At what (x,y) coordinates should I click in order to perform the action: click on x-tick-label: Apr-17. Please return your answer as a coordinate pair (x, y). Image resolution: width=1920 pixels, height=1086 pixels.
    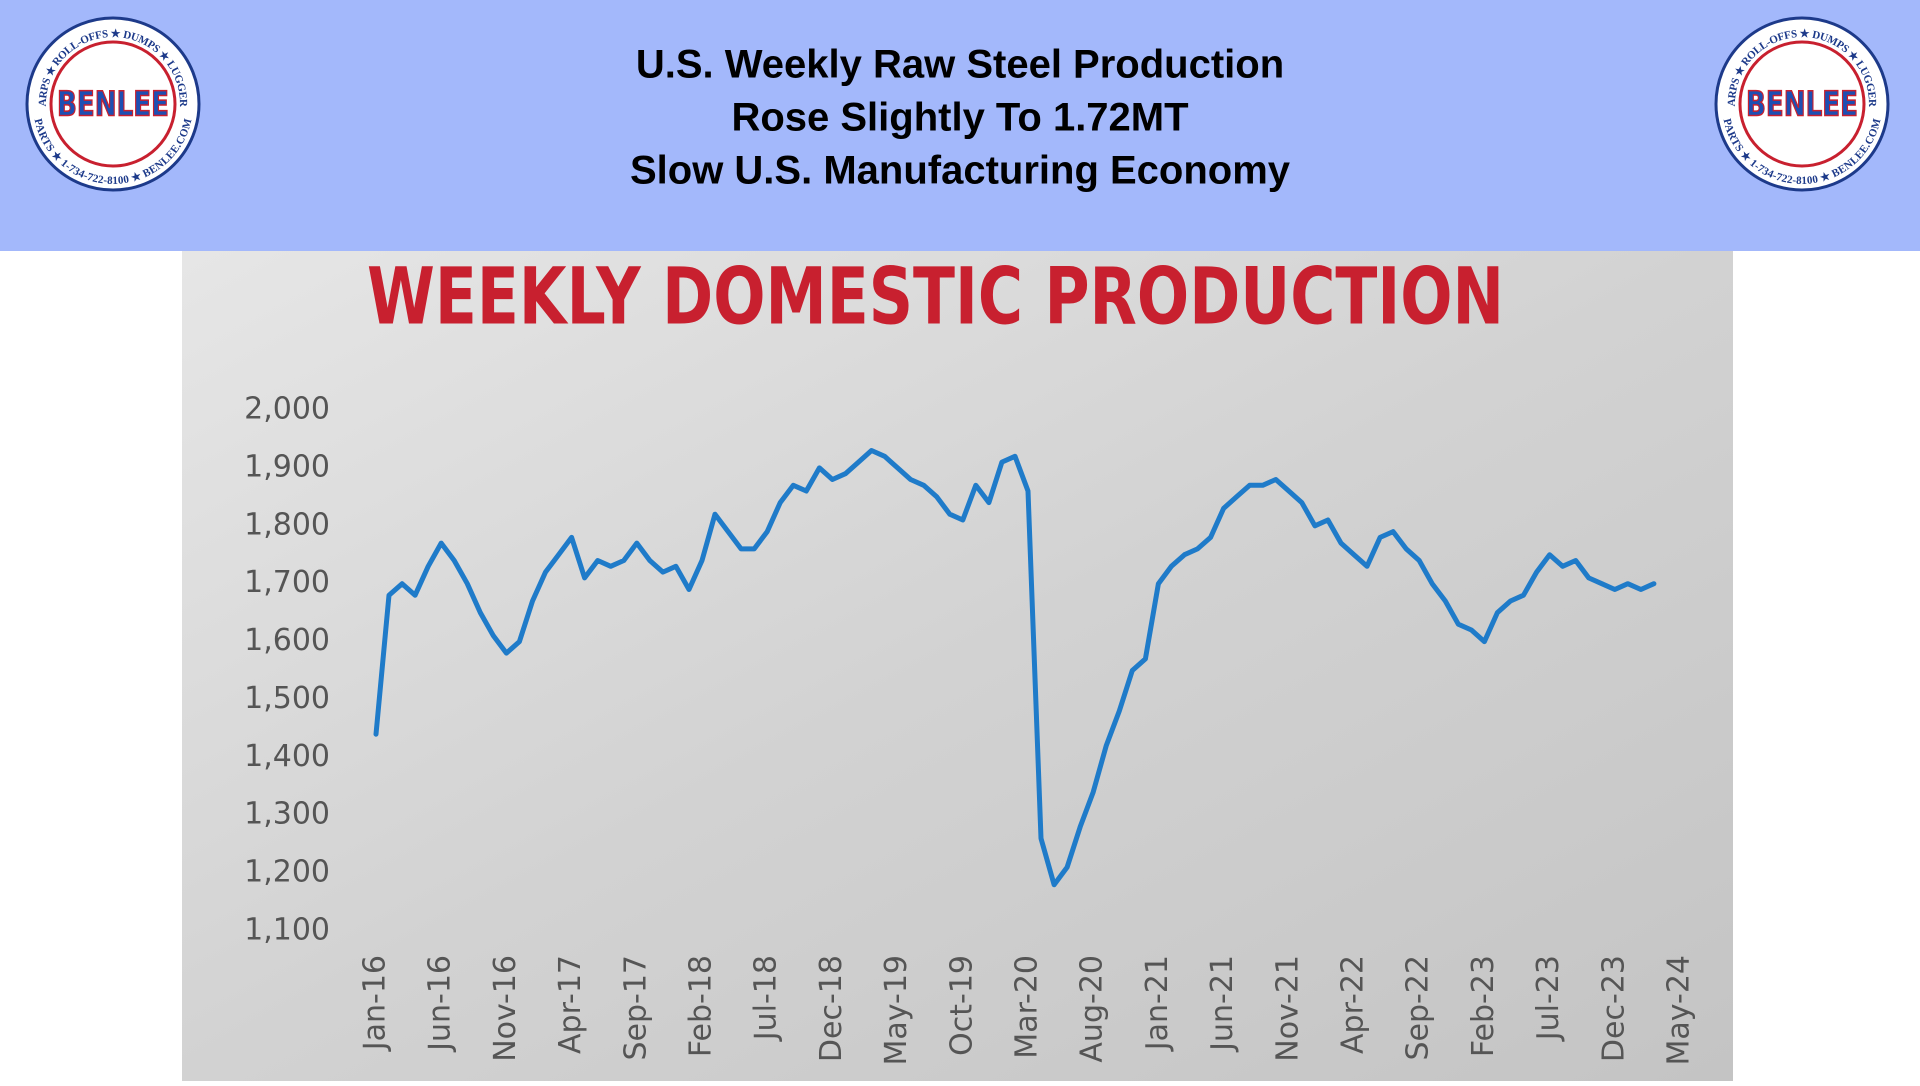
    Looking at the image, I should click on (570, 1004).